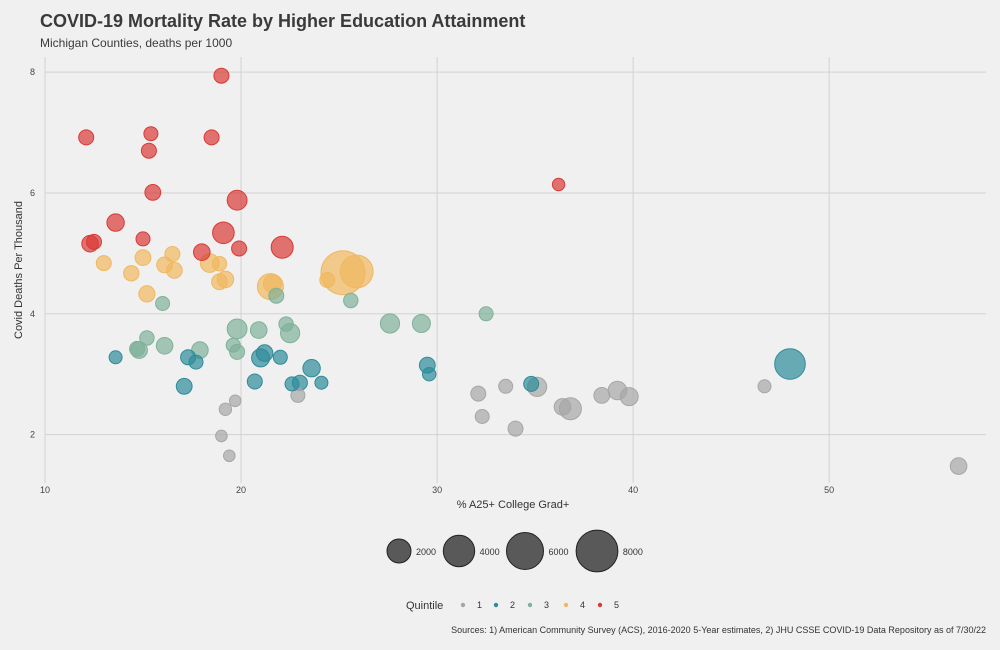  What do you see at coordinates (513, 505) in the screenshot?
I see `x-axis-label: % A25+ College Grad+` at bounding box center [513, 505].